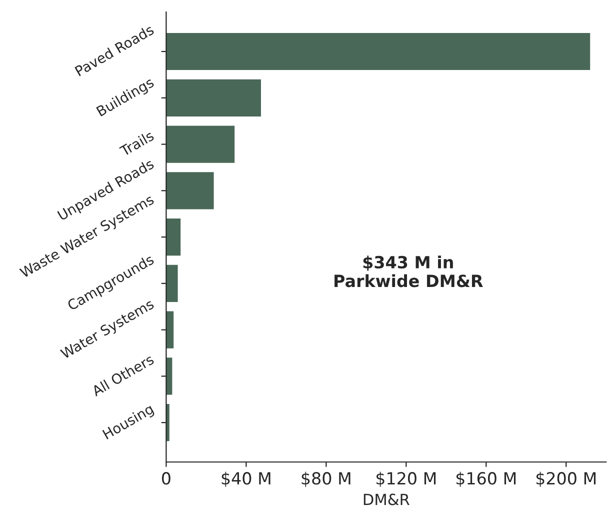 The image size is (611, 525). I want to click on annotation: $343 M in Parkwide DM&R, so click(408, 272).